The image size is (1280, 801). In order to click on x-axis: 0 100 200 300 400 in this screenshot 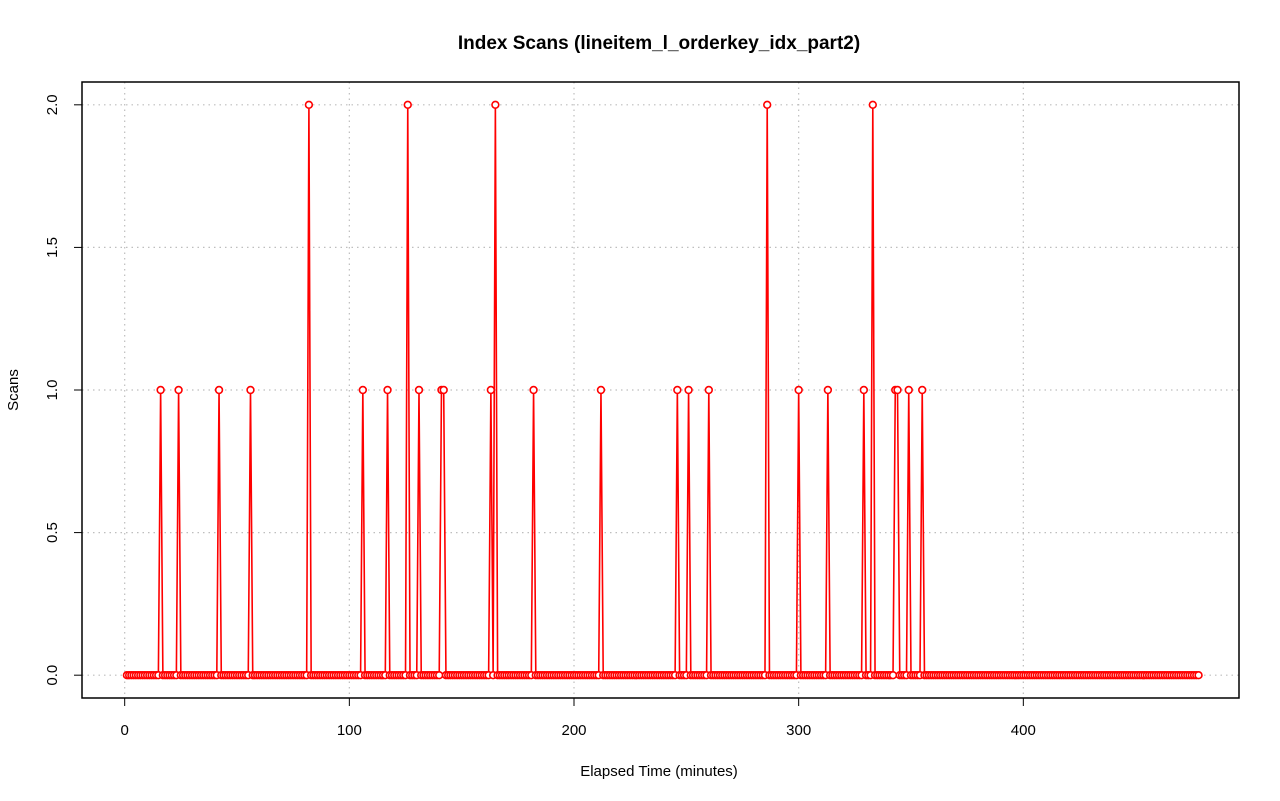, I will do `click(578, 718)`.